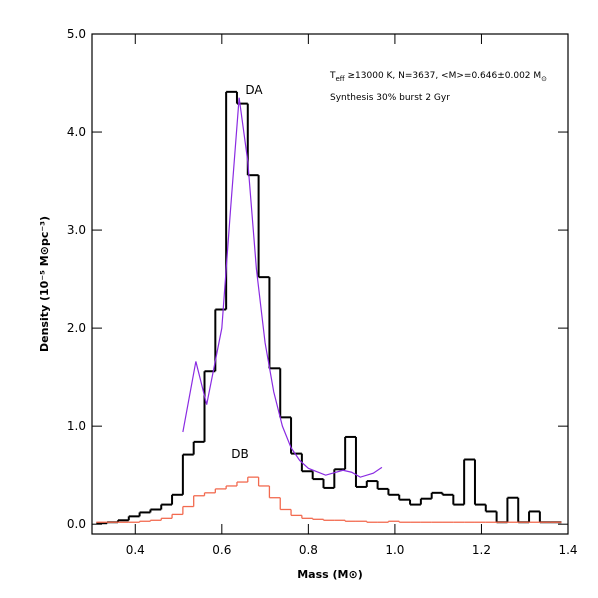 Image resolution: width=598 pixels, height=598 pixels. I want to click on y-axis-label: Density (10⁻⁵ M⊙pc⁻³), so click(44, 284).